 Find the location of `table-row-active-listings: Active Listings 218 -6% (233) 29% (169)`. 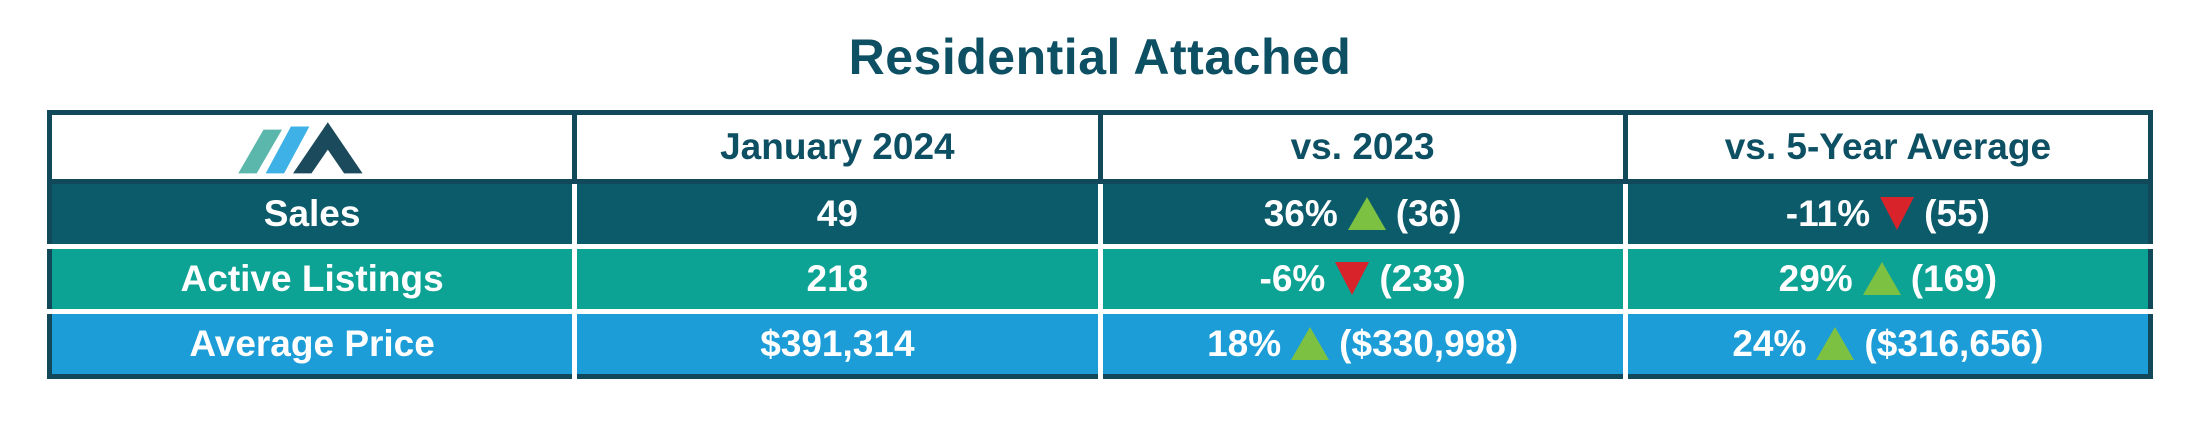

table-row-active-listings: Active Listings 218 -6% (233) 29% (169) is located at coordinates (1100, 278).